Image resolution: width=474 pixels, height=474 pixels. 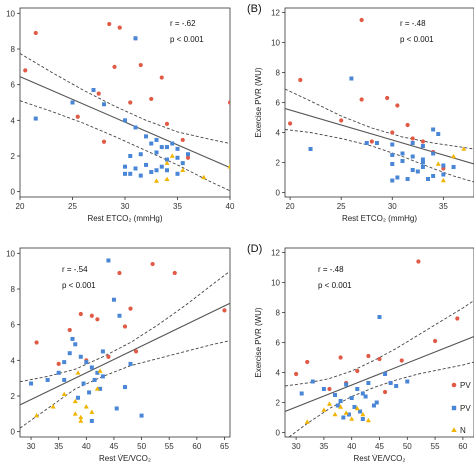 I want to click on y-tick-label: 4, so click(x=13, y=360).